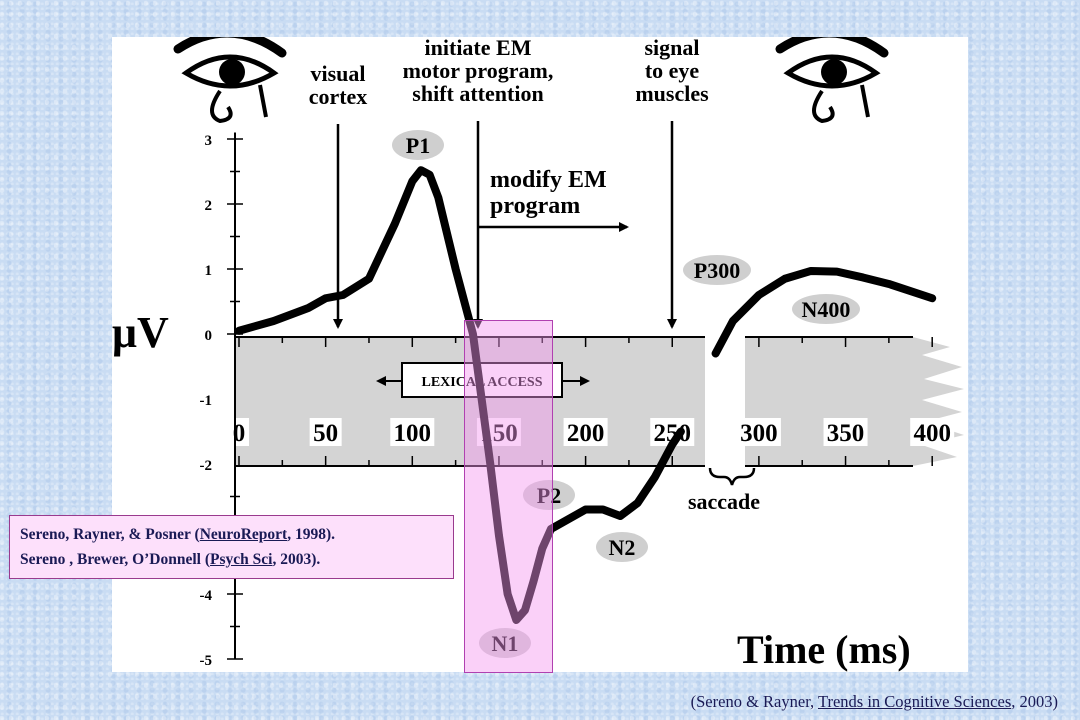  I want to click on right-eye-icon, so click(832, 80).